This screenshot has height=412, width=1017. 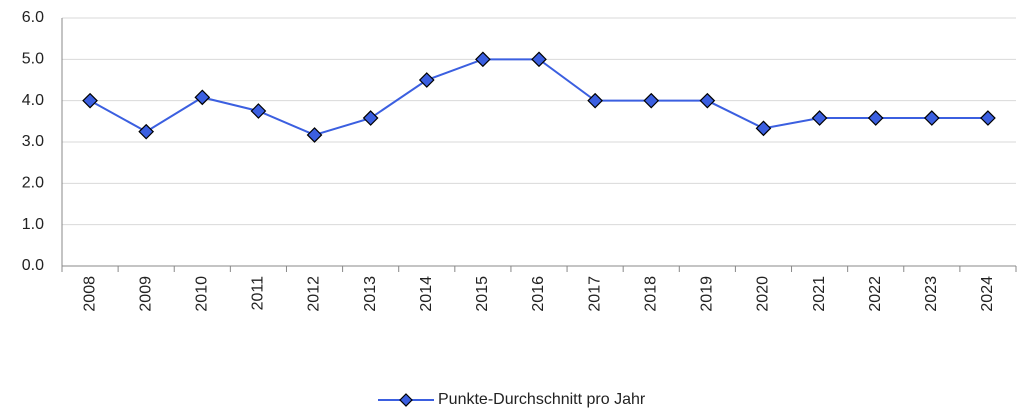 I want to click on x-tick-label: 2017, so click(x=594, y=294).